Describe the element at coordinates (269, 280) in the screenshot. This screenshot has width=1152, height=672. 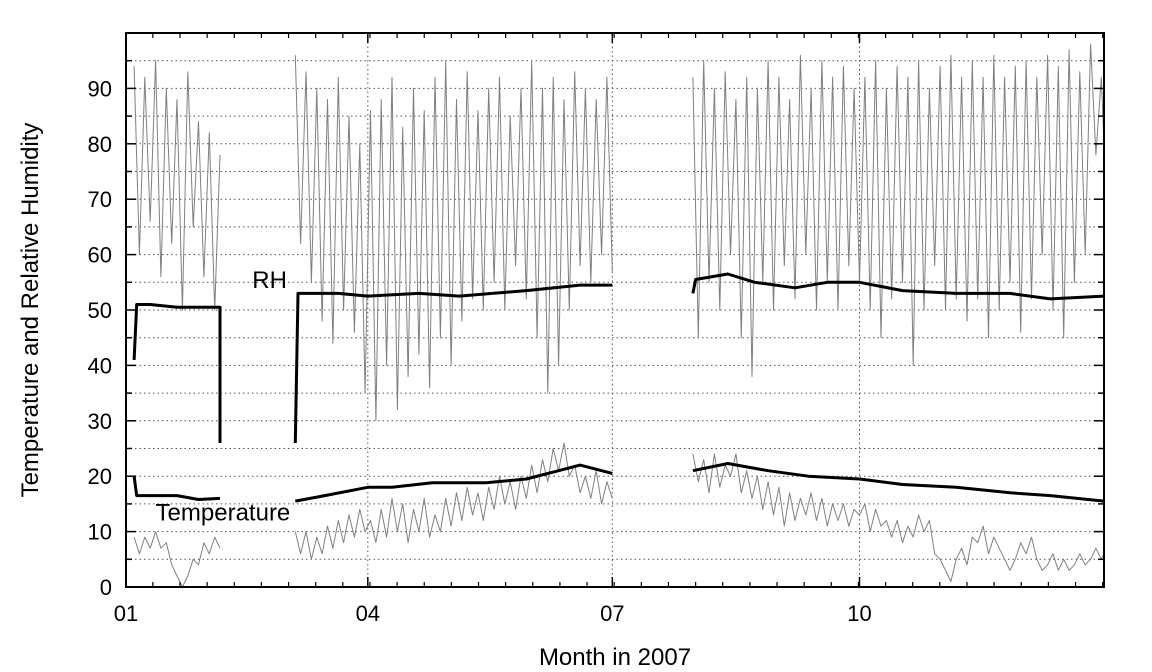
I see `annotation-label: RH` at that location.